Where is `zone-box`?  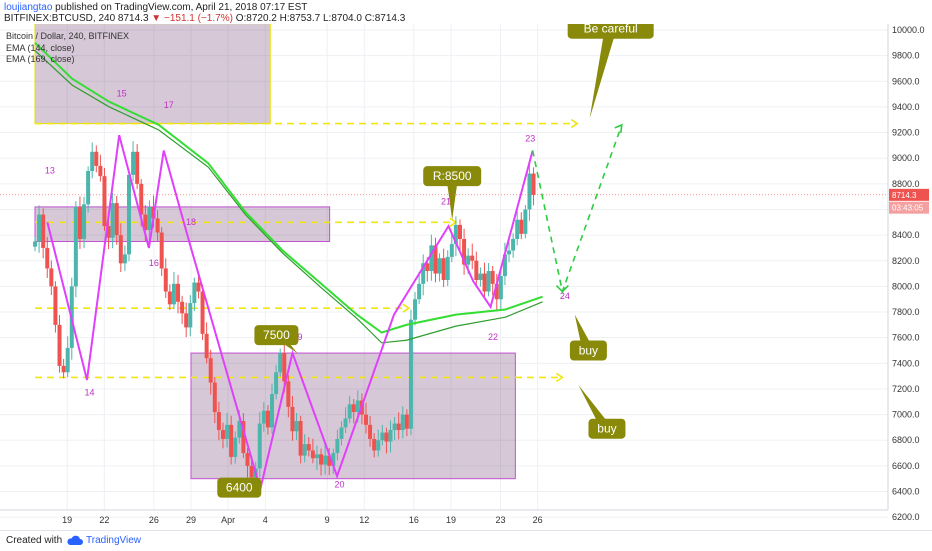
zone-box is located at coordinates (152, 74).